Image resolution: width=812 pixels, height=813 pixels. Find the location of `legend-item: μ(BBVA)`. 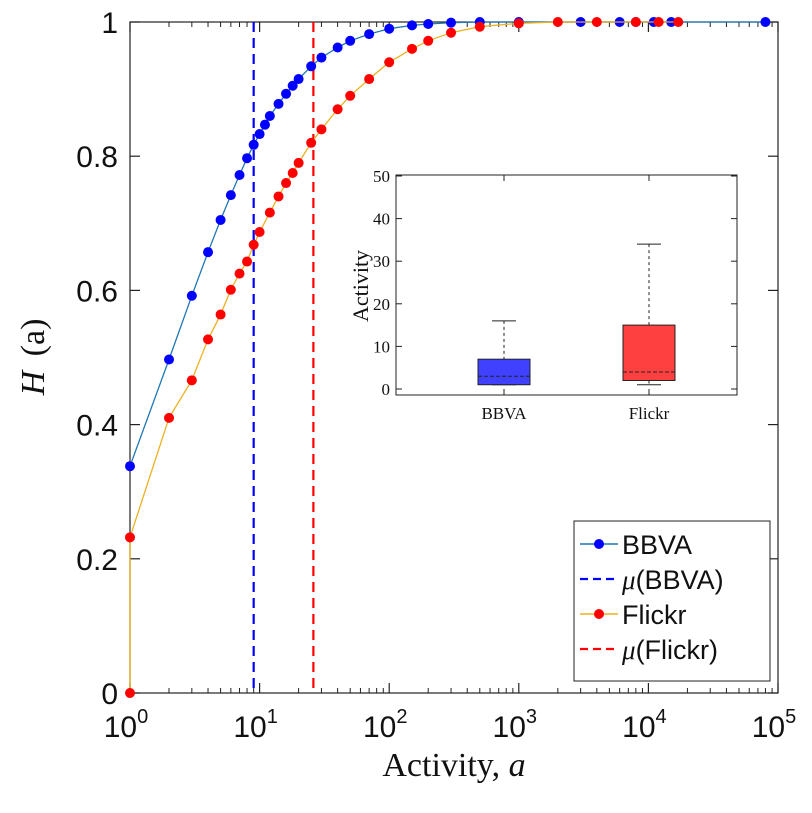

legend-item: μ(BBVA) is located at coordinates (652, 580).